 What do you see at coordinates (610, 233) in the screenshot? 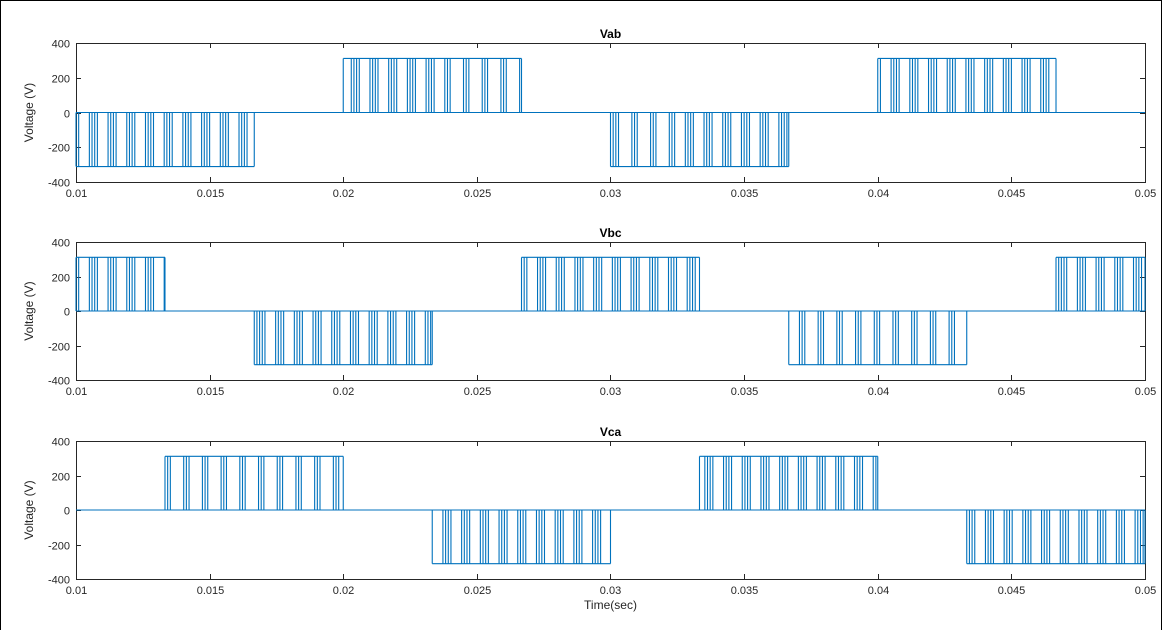
I see `subplot-title: Vbc` at bounding box center [610, 233].